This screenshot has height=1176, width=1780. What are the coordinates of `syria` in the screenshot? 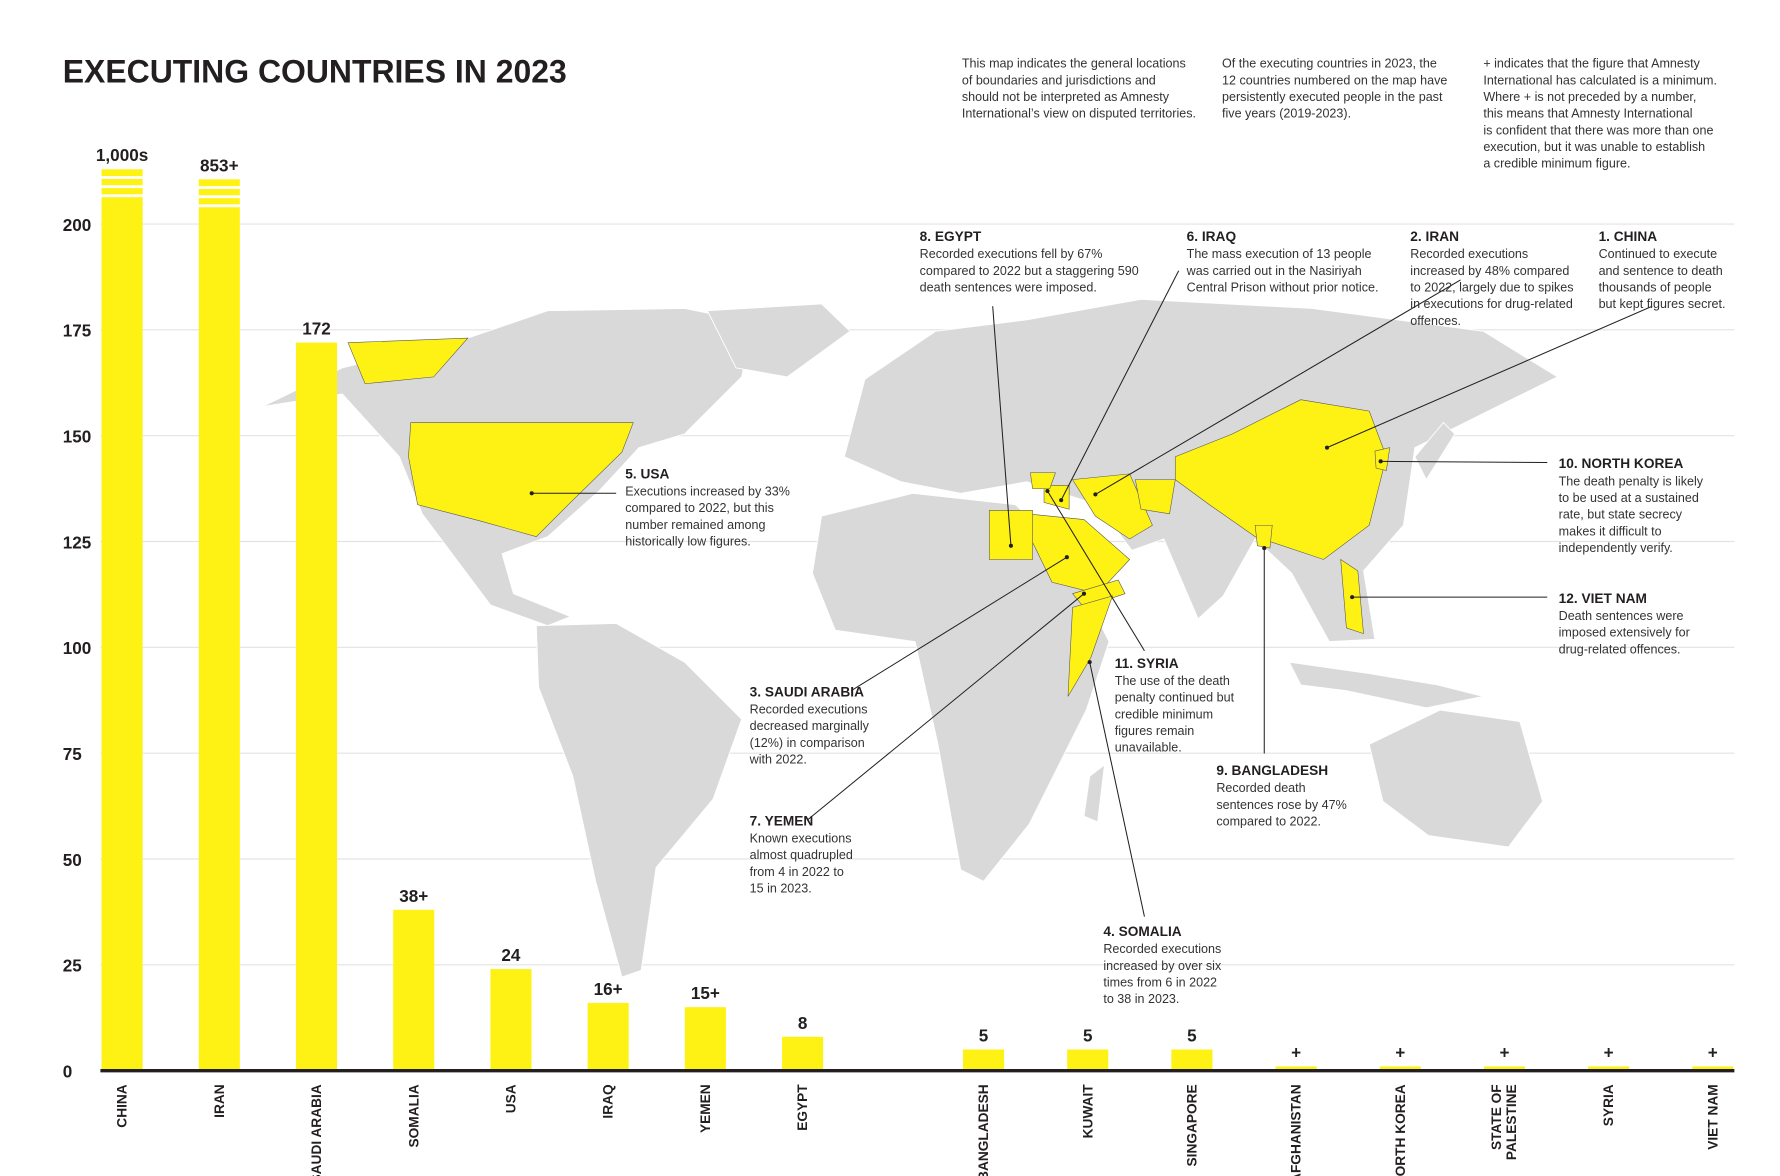 It's located at (1043, 481).